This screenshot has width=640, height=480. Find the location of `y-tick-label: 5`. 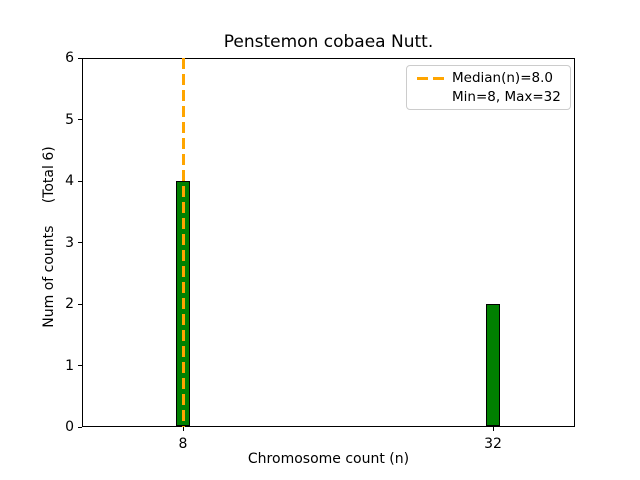

y-tick-label: 5 is located at coordinates (69, 119).